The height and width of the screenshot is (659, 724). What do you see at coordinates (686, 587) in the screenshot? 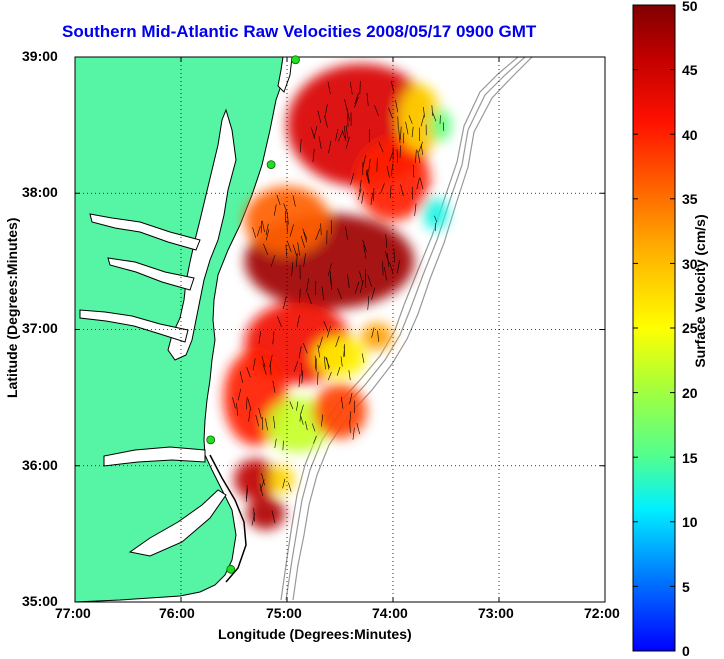
I see `colorbar-tick-label: 5` at bounding box center [686, 587].